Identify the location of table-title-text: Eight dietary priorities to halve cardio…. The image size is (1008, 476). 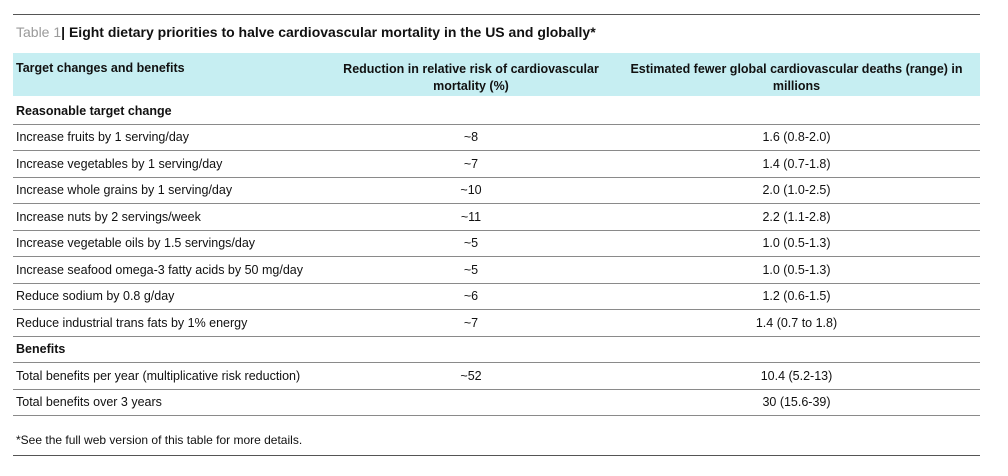
(332, 32).